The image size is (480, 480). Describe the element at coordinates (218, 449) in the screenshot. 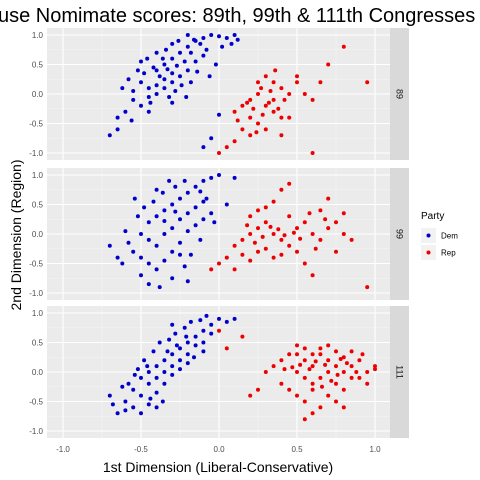

I see `x-axis-ticks: -1.0 -0.5 0.0 0.5 1.0` at that location.